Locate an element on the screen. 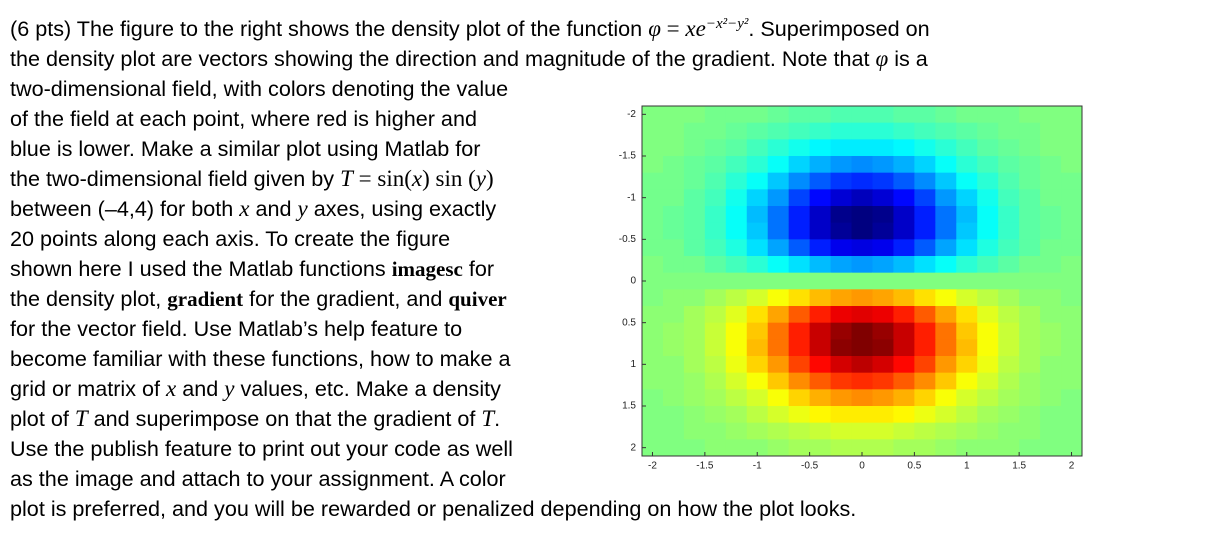 This screenshot has width=1216, height=537. math: xe is located at coordinates (695, 28).